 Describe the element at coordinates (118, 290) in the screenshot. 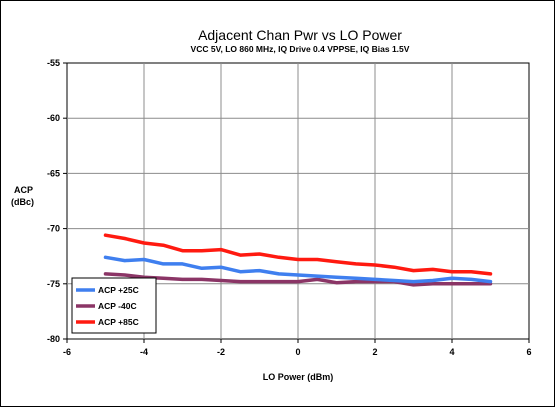

I see `legend-label-0: ACP +25C` at that location.